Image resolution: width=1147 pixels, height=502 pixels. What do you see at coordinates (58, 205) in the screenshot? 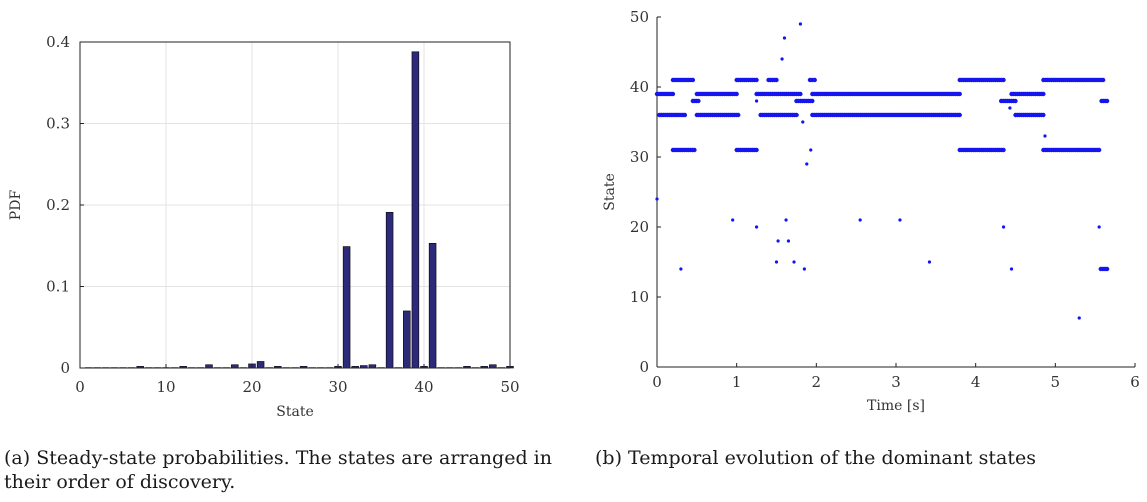
I see `y-tick-label: 0.2` at bounding box center [58, 205].